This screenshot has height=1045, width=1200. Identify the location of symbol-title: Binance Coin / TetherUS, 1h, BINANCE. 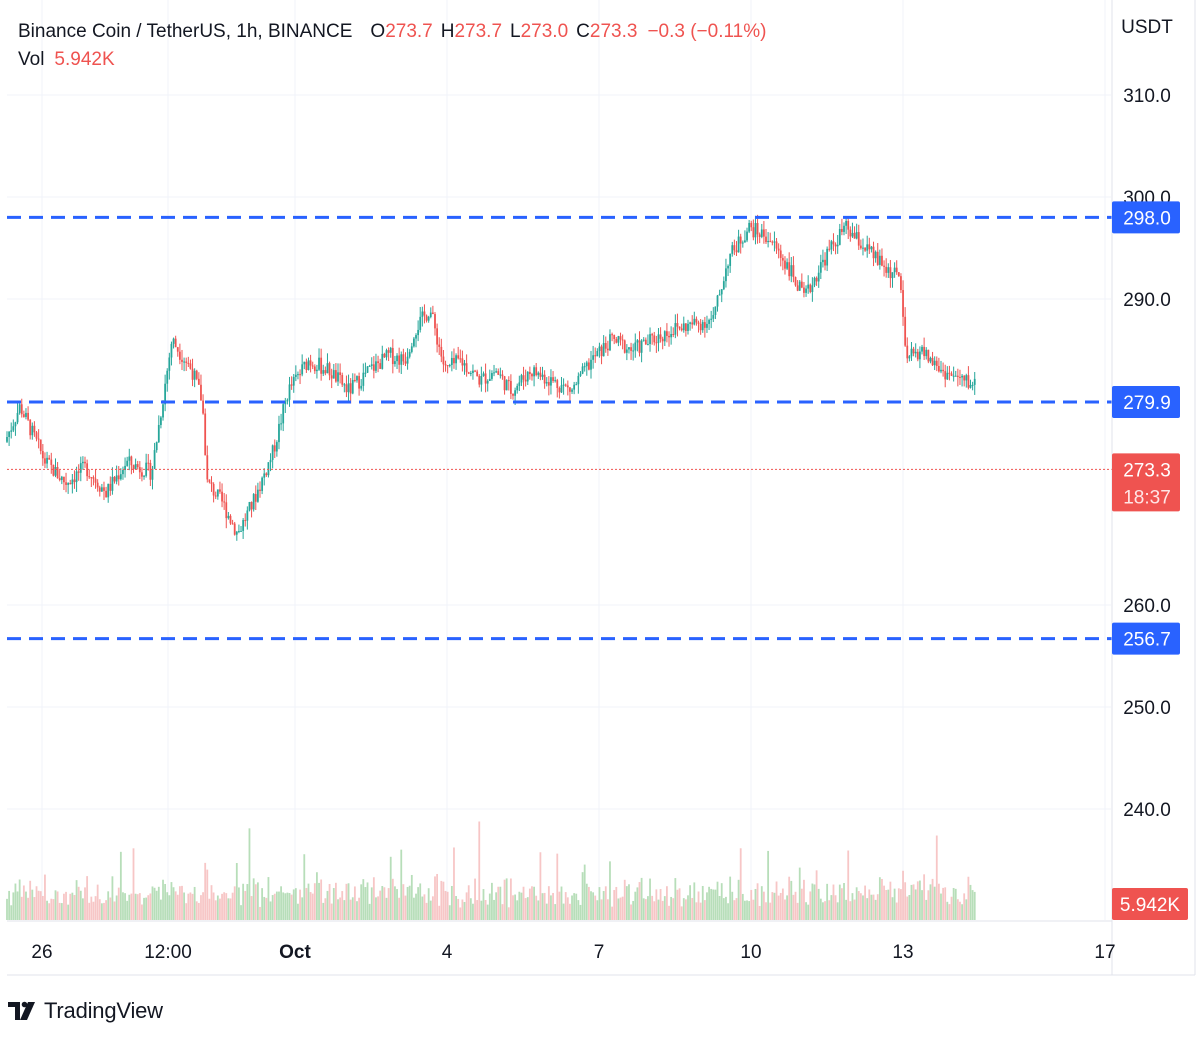
(185, 31).